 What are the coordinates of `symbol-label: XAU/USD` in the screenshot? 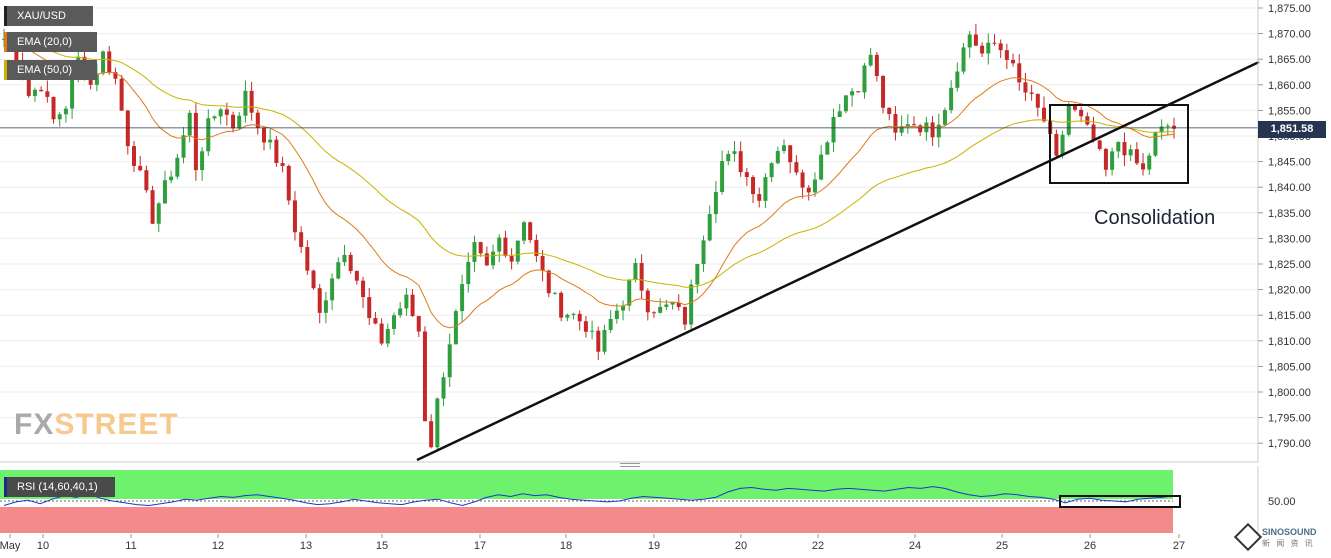 It's located at (48, 16).